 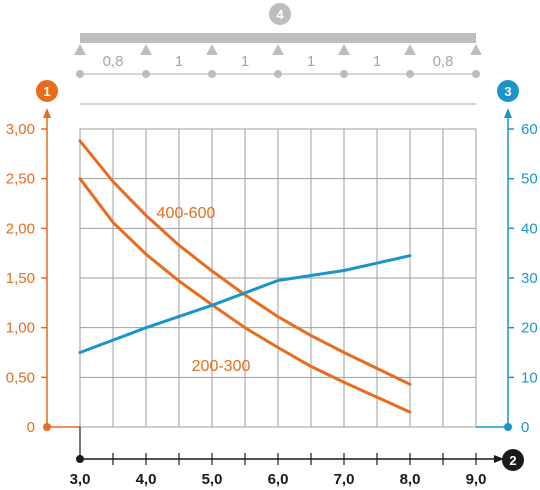 I want to click on x-axis-origin-dot, so click(x=80, y=459).